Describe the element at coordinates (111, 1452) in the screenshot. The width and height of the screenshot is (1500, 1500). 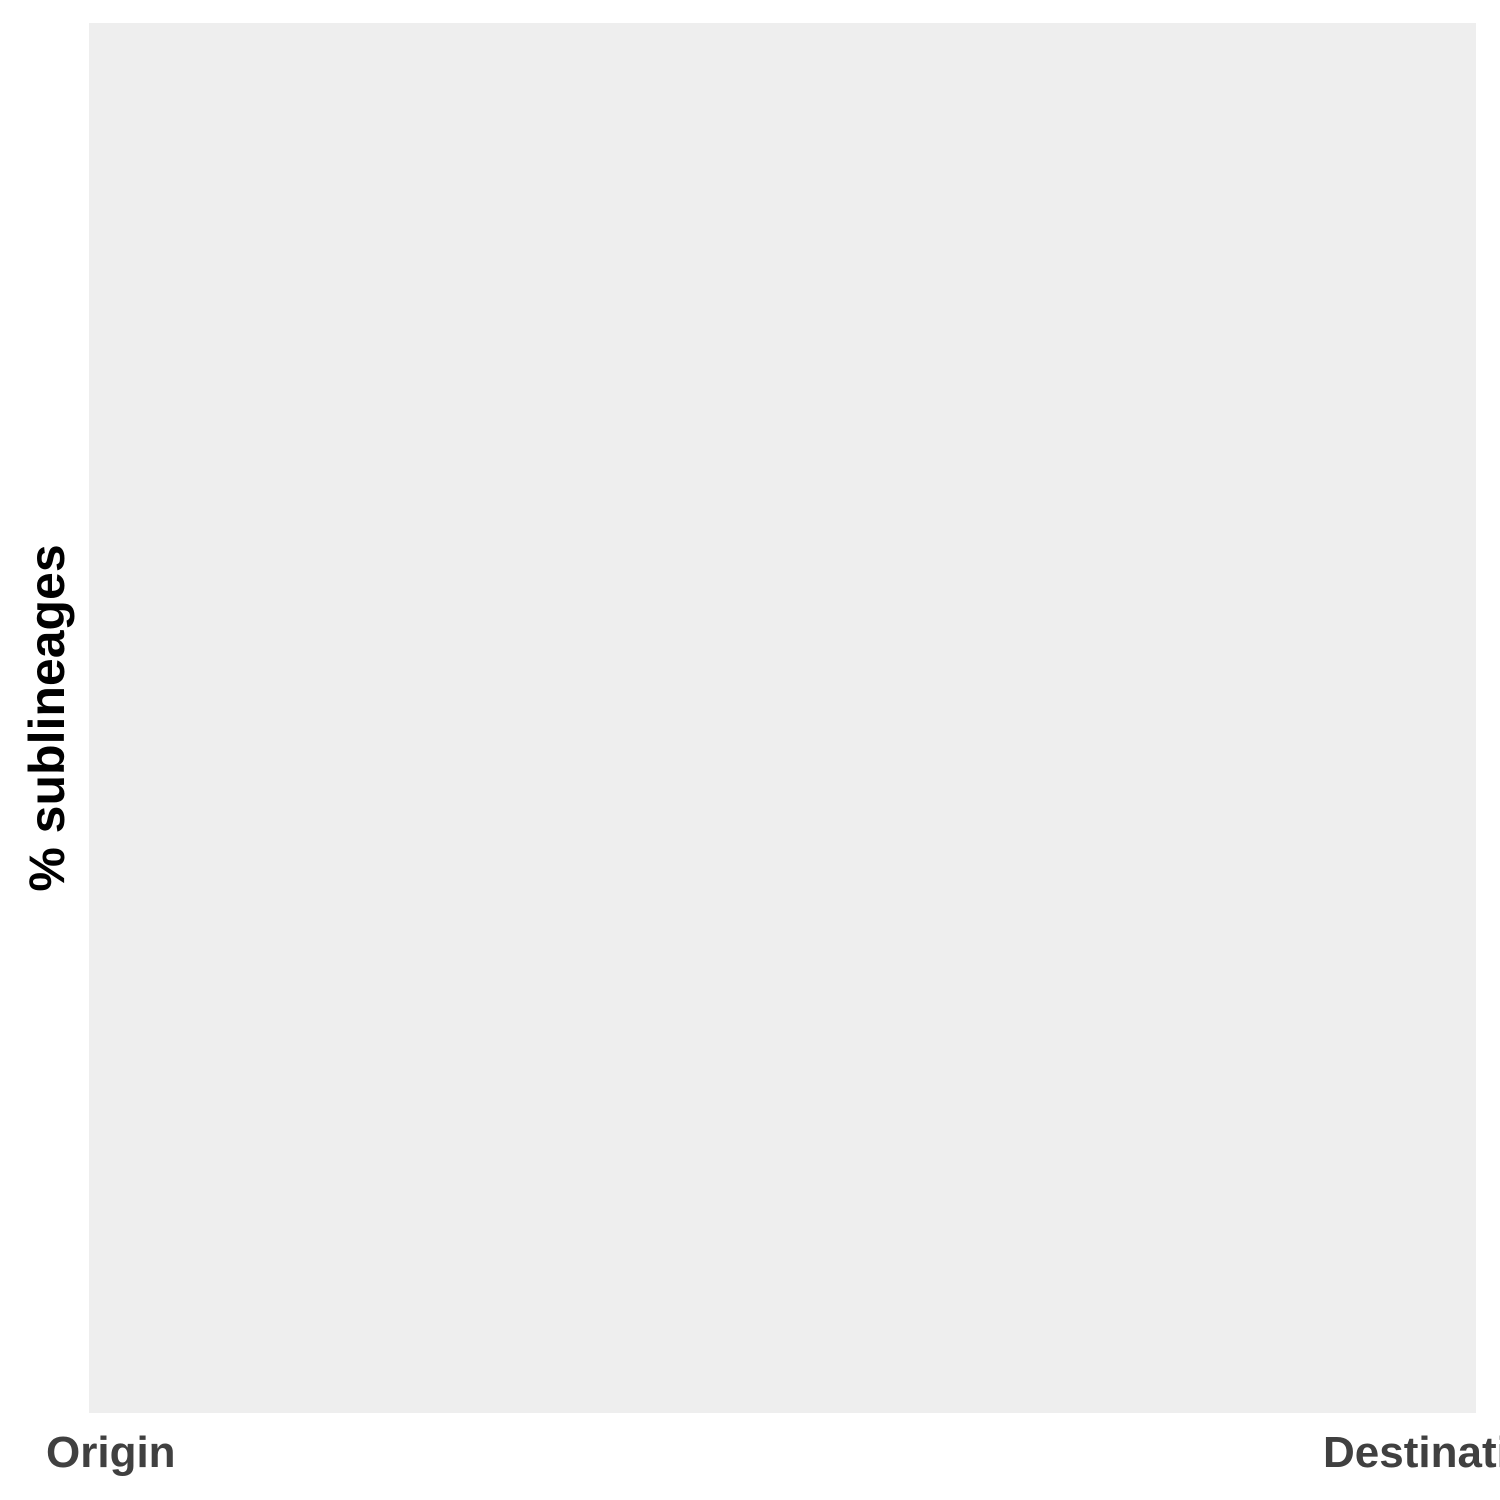
I see `x-tick-label-origin: Origin` at that location.